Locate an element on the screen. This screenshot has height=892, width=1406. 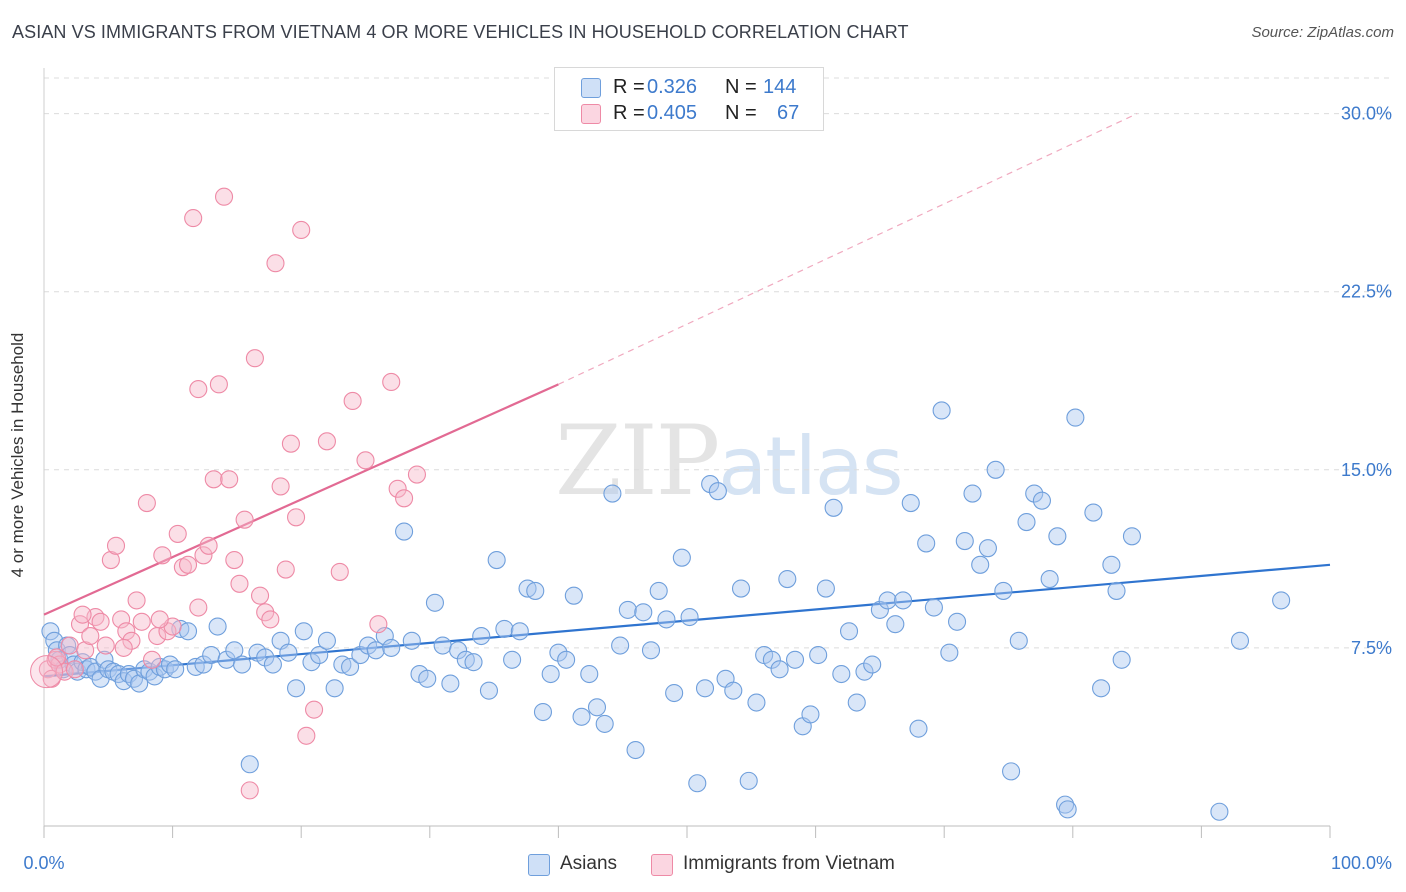
x-tick-label: 100.0% is located at coordinates (1361, 863).